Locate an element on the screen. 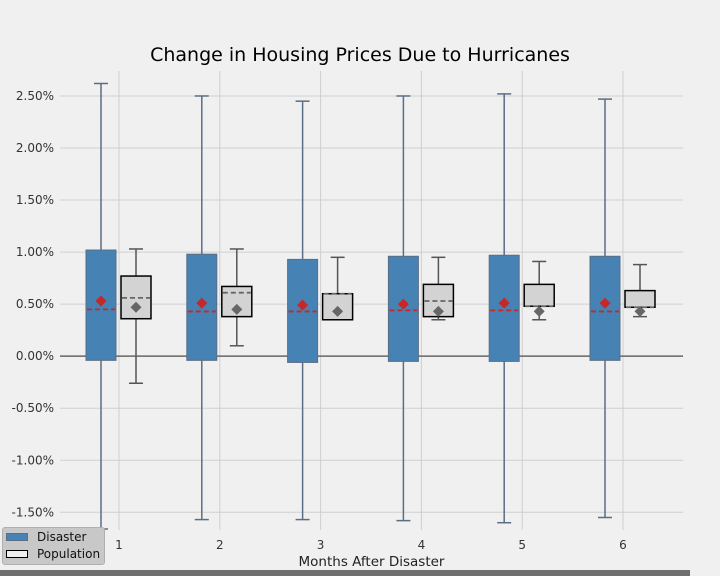  legend-item-population: Population is located at coordinates (53, 554).